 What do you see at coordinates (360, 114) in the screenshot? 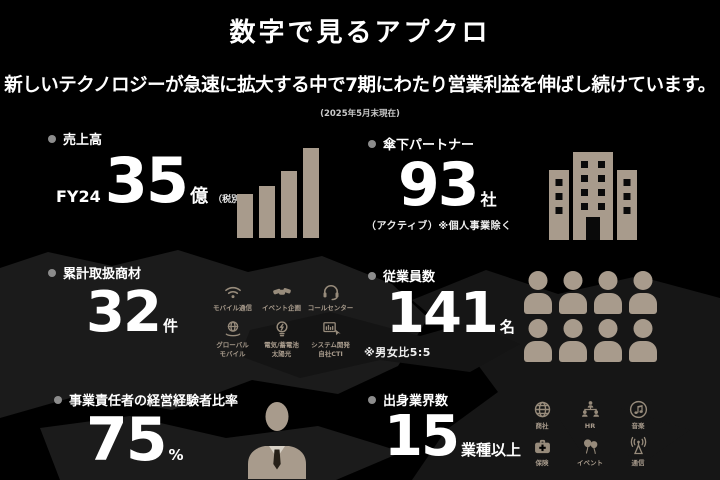
I see `as-of-date: (2025年5月末現在)` at bounding box center [360, 114].